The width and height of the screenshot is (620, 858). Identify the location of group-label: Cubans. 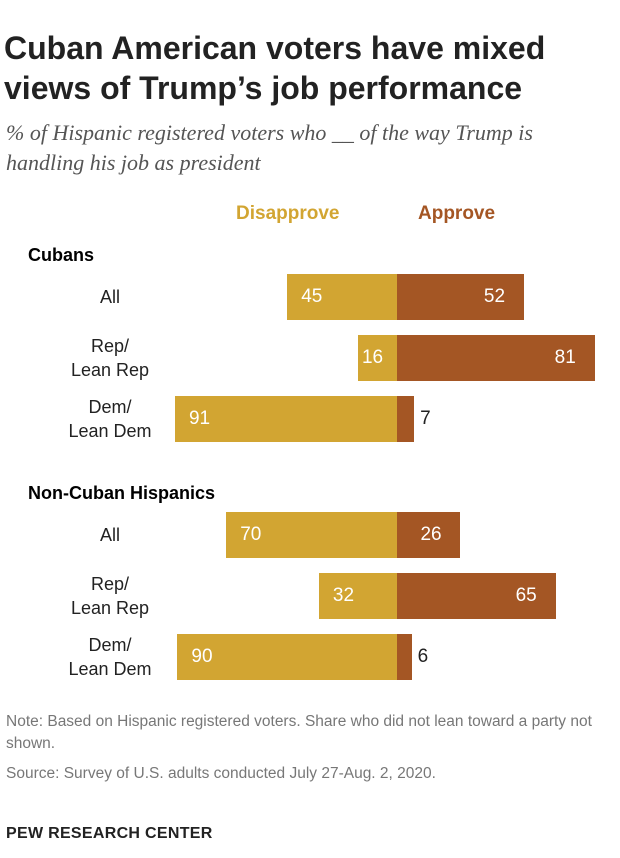
(61, 255).